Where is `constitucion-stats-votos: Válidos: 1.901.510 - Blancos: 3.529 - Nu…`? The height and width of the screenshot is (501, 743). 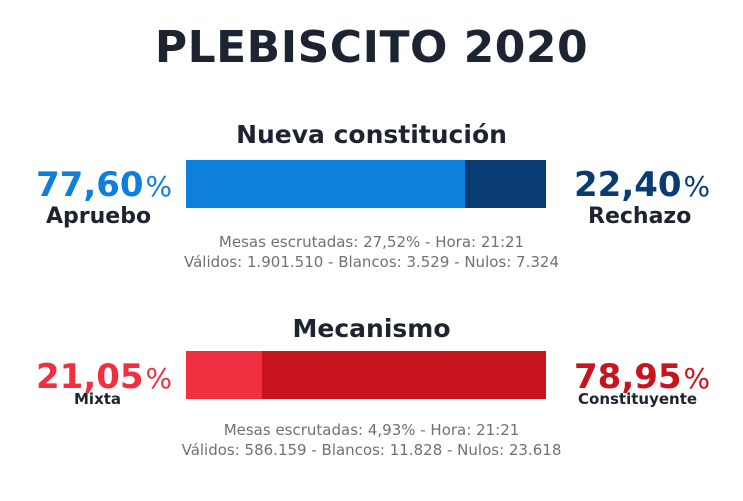
constitucion-stats-votos: Válidos: 1.901.510 - Blancos: 3.529 - Nu… is located at coordinates (371, 262).